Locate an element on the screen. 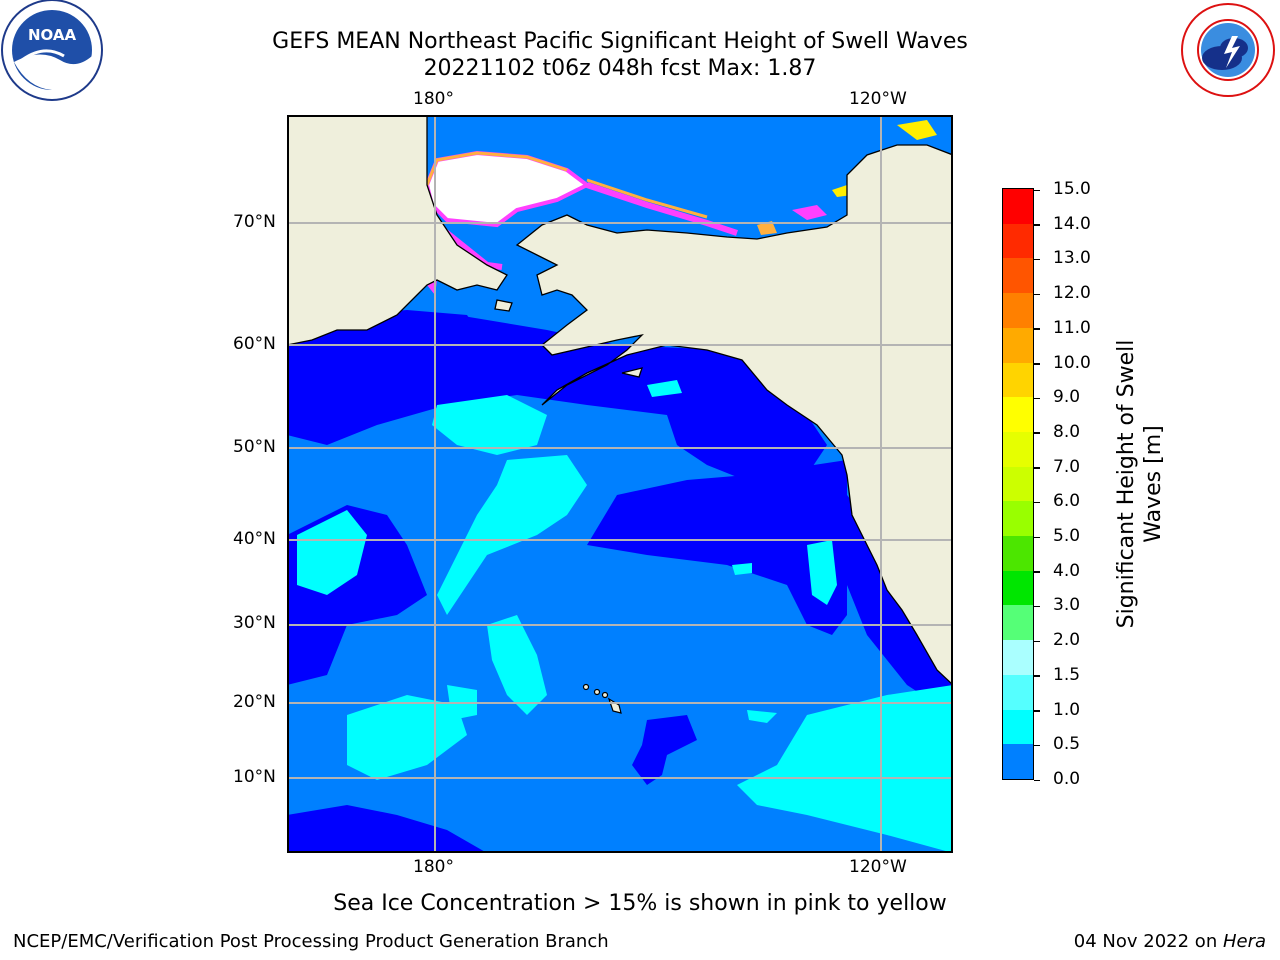 This screenshot has height=960, width=1280. colorbar-tick-label: 12.0 is located at coordinates (1072, 293).